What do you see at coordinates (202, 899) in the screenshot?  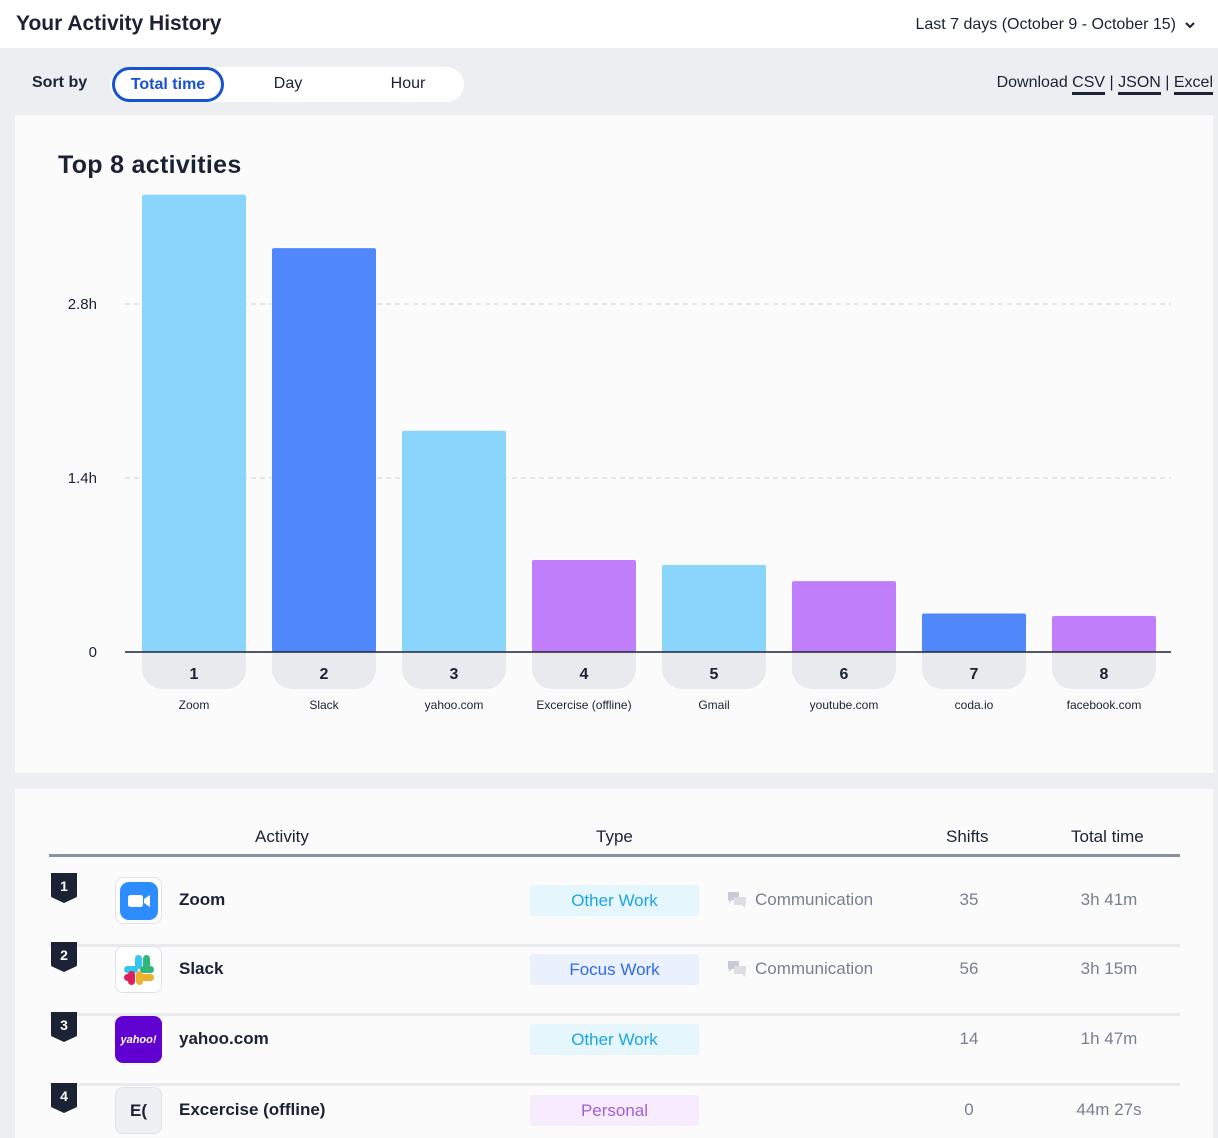 I see `activity-name: Zoom` at bounding box center [202, 899].